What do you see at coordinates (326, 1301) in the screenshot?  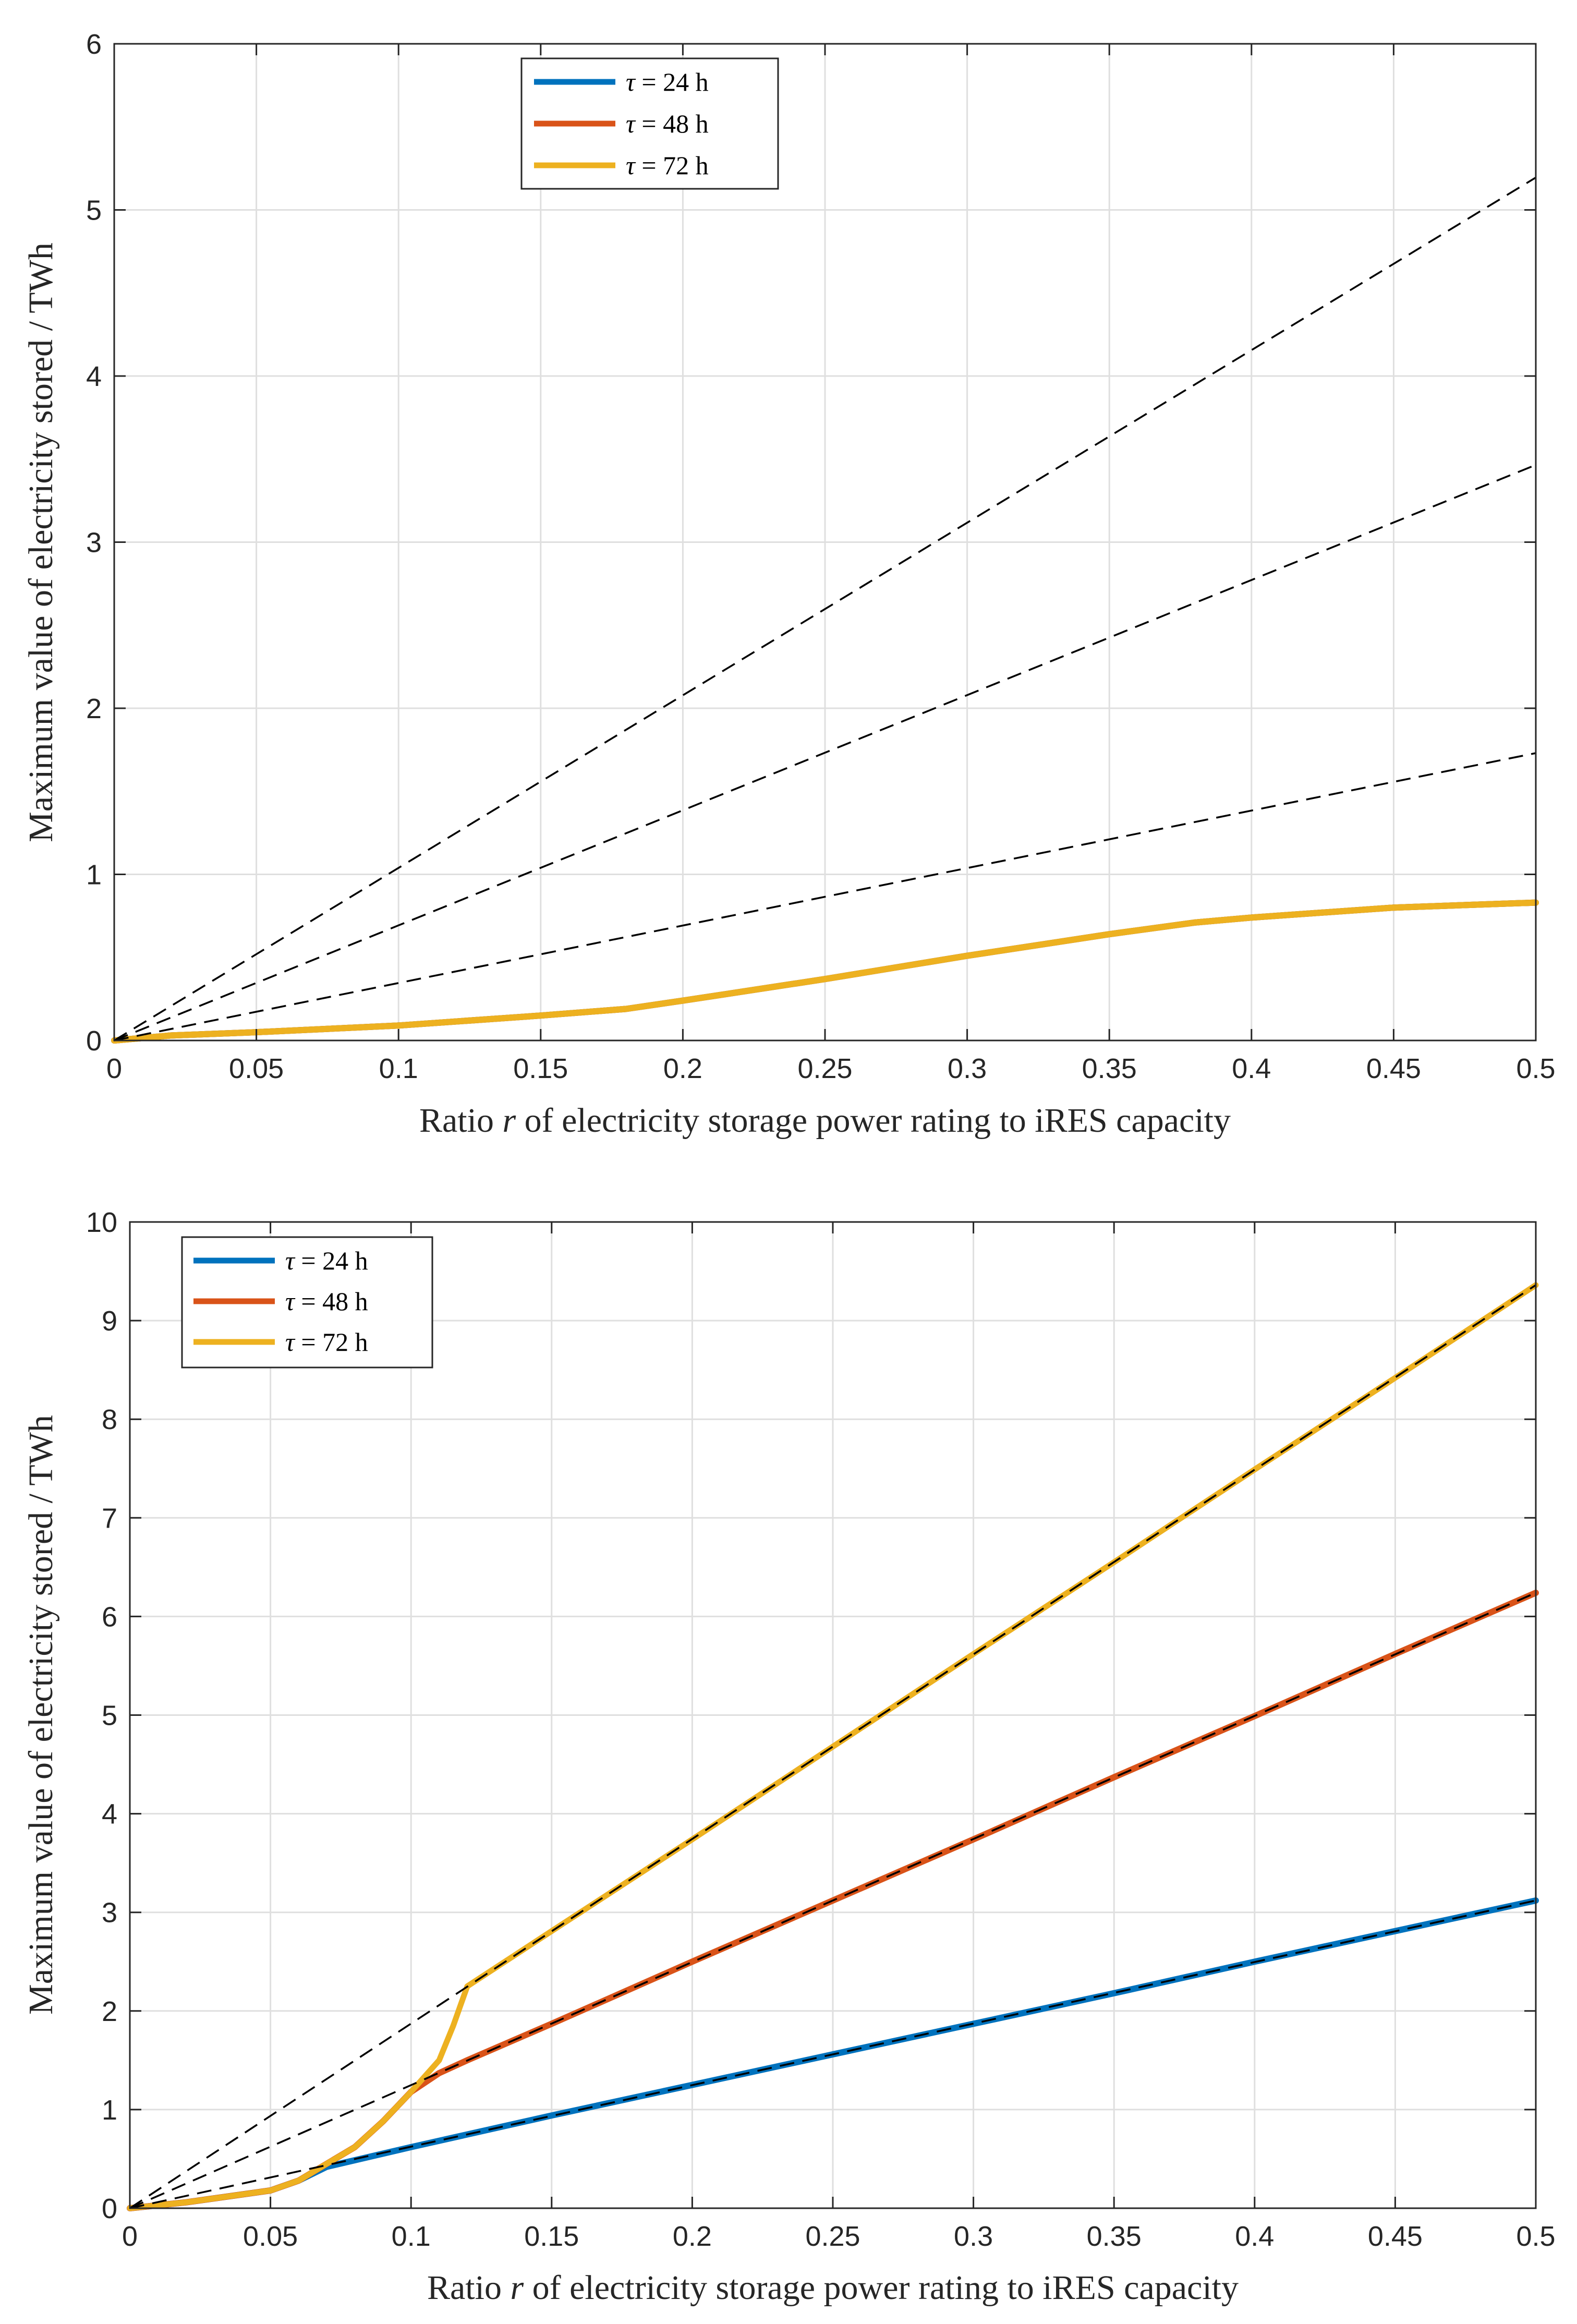 I see `bottom-legend-label-48h: τ = 48 h` at bounding box center [326, 1301].